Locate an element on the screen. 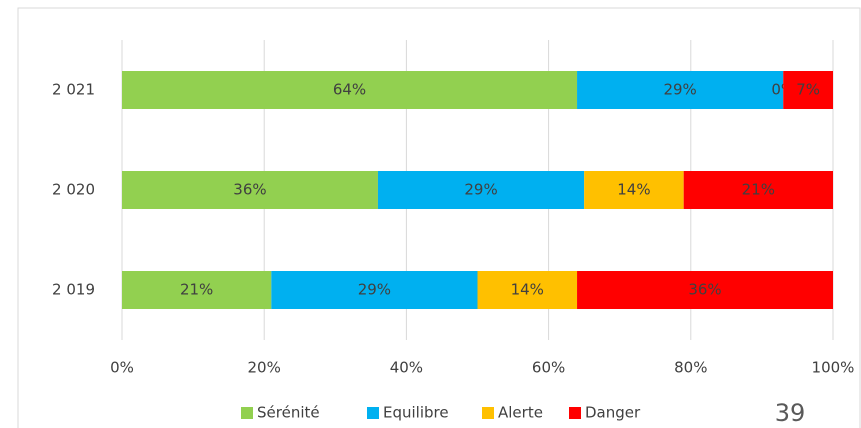 This screenshot has height=428, width=861. legend-label: Equilibre is located at coordinates (416, 413).